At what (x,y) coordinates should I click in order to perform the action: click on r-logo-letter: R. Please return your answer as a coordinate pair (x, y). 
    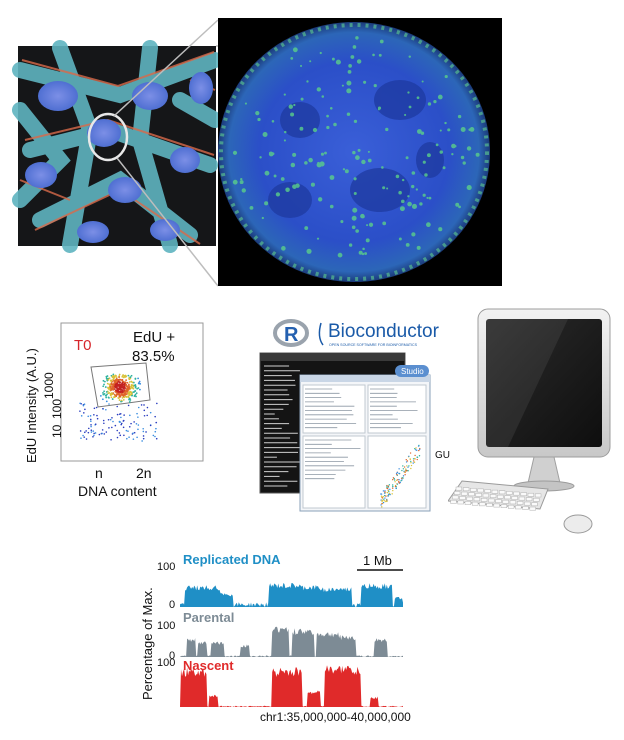
    Looking at the image, I should click on (291, 335).